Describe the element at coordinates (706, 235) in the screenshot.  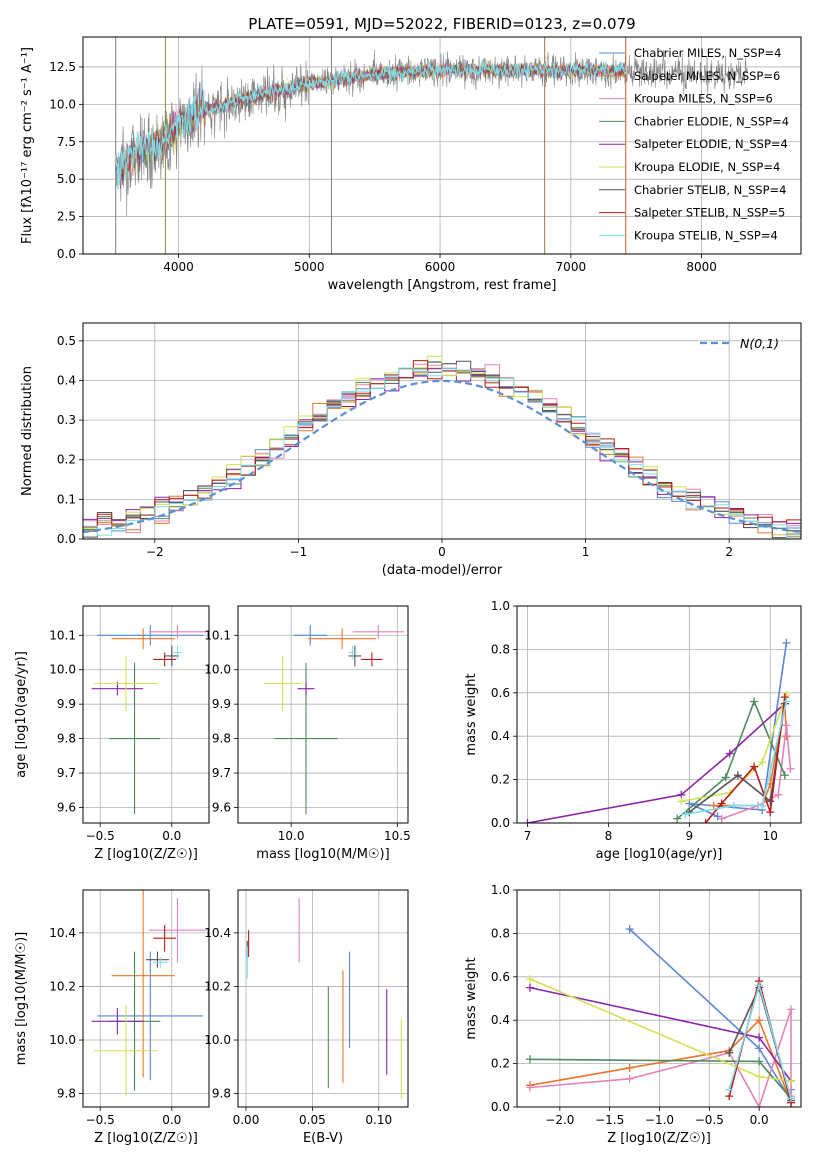
I see `legend-entry: Kroupa STELIB, N_SSP=4` at that location.